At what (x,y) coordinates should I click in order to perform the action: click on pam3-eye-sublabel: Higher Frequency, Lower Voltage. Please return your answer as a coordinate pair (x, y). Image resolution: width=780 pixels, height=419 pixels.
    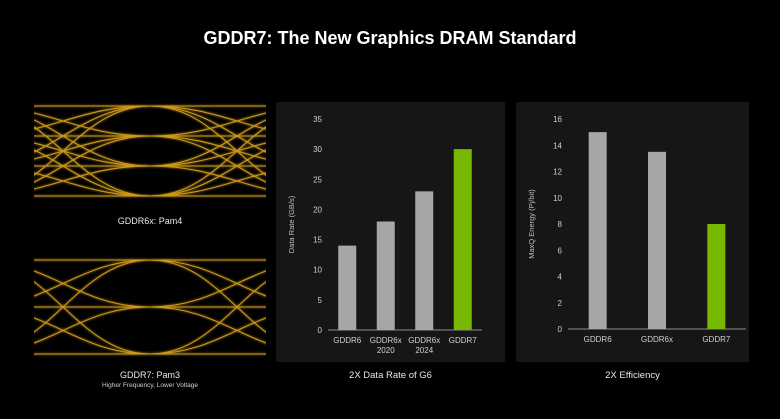
    Looking at the image, I should click on (150, 385).